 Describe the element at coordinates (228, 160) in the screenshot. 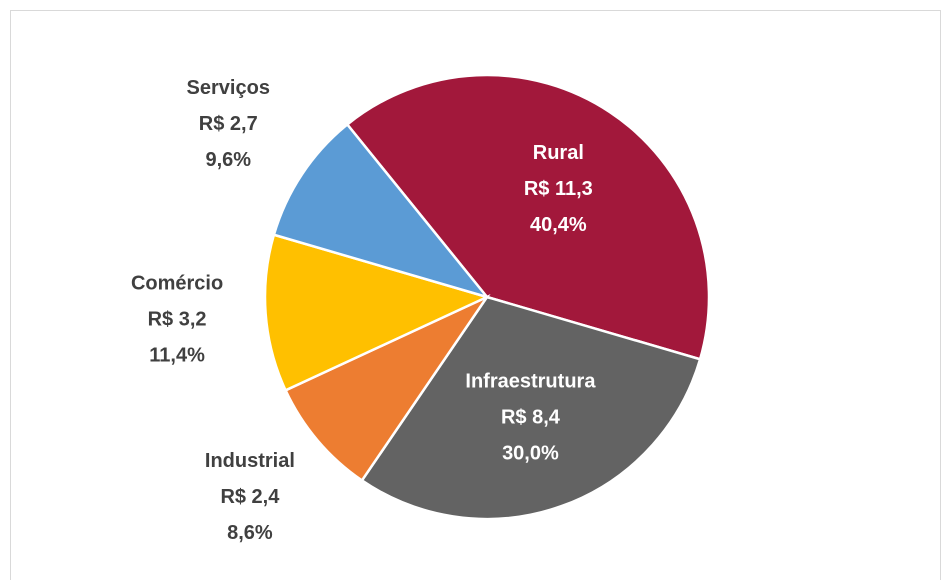

I see `slice-percent-label: 9,6%` at that location.